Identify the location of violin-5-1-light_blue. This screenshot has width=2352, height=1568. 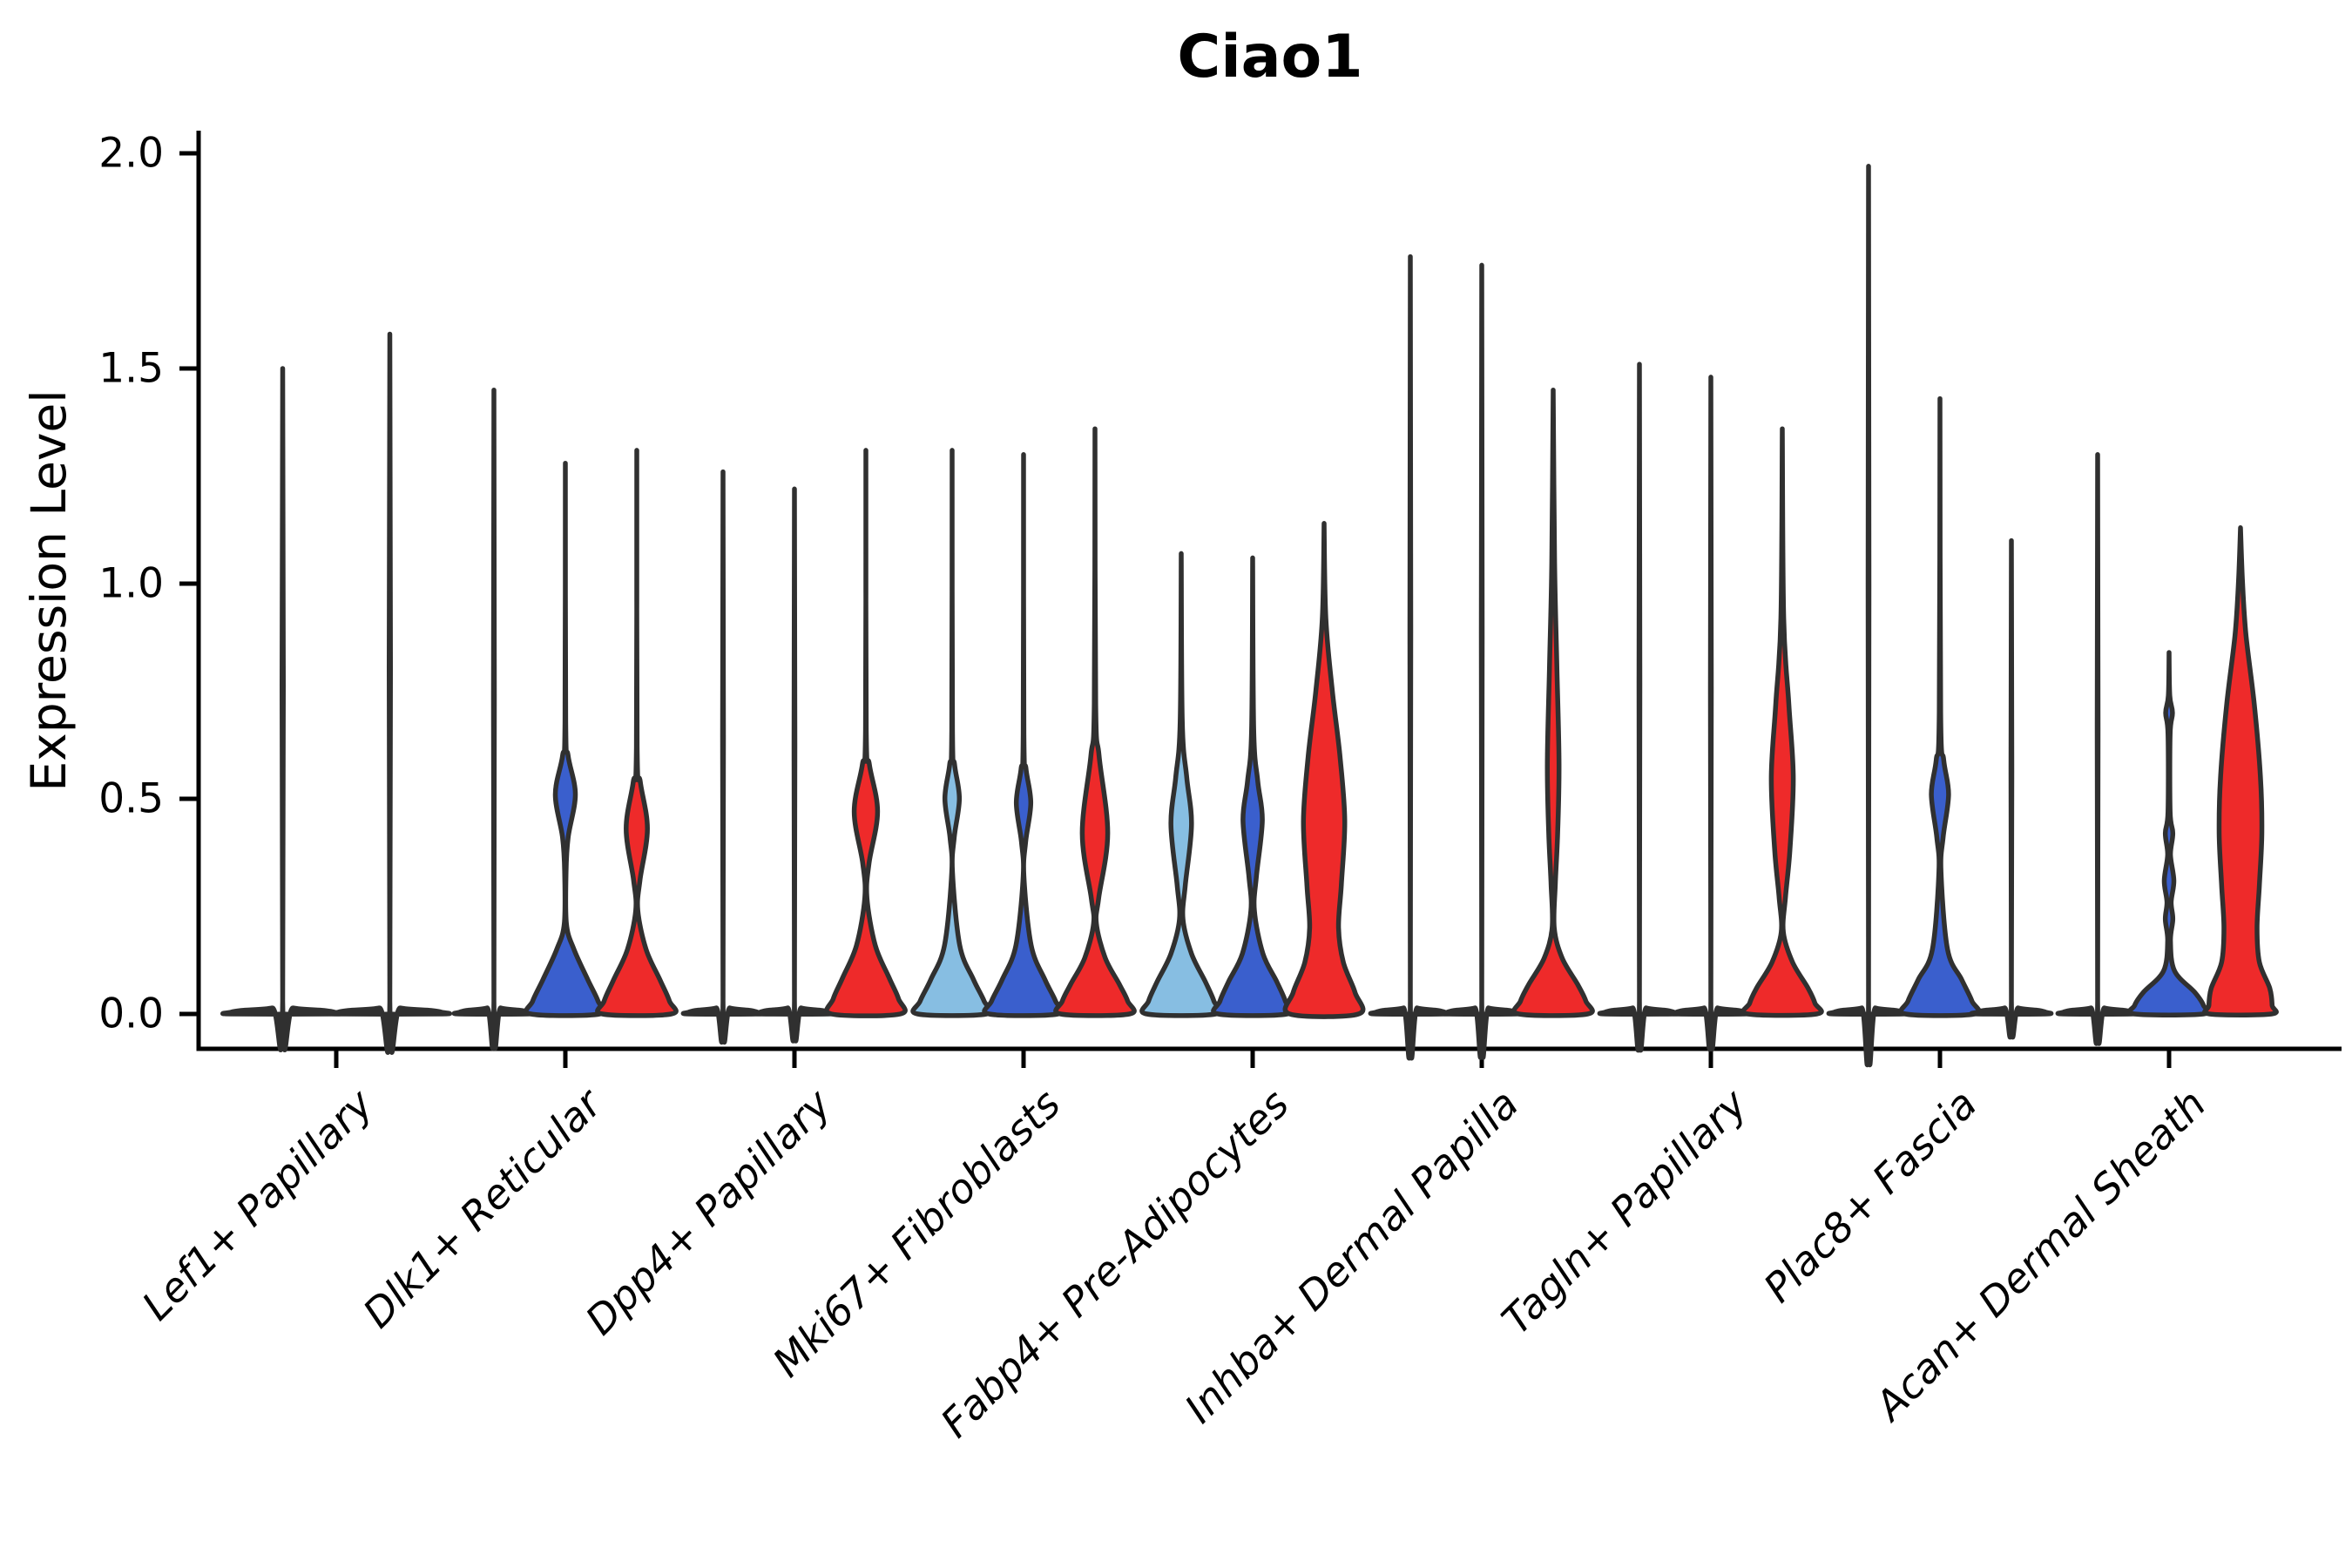
(1181, 785).